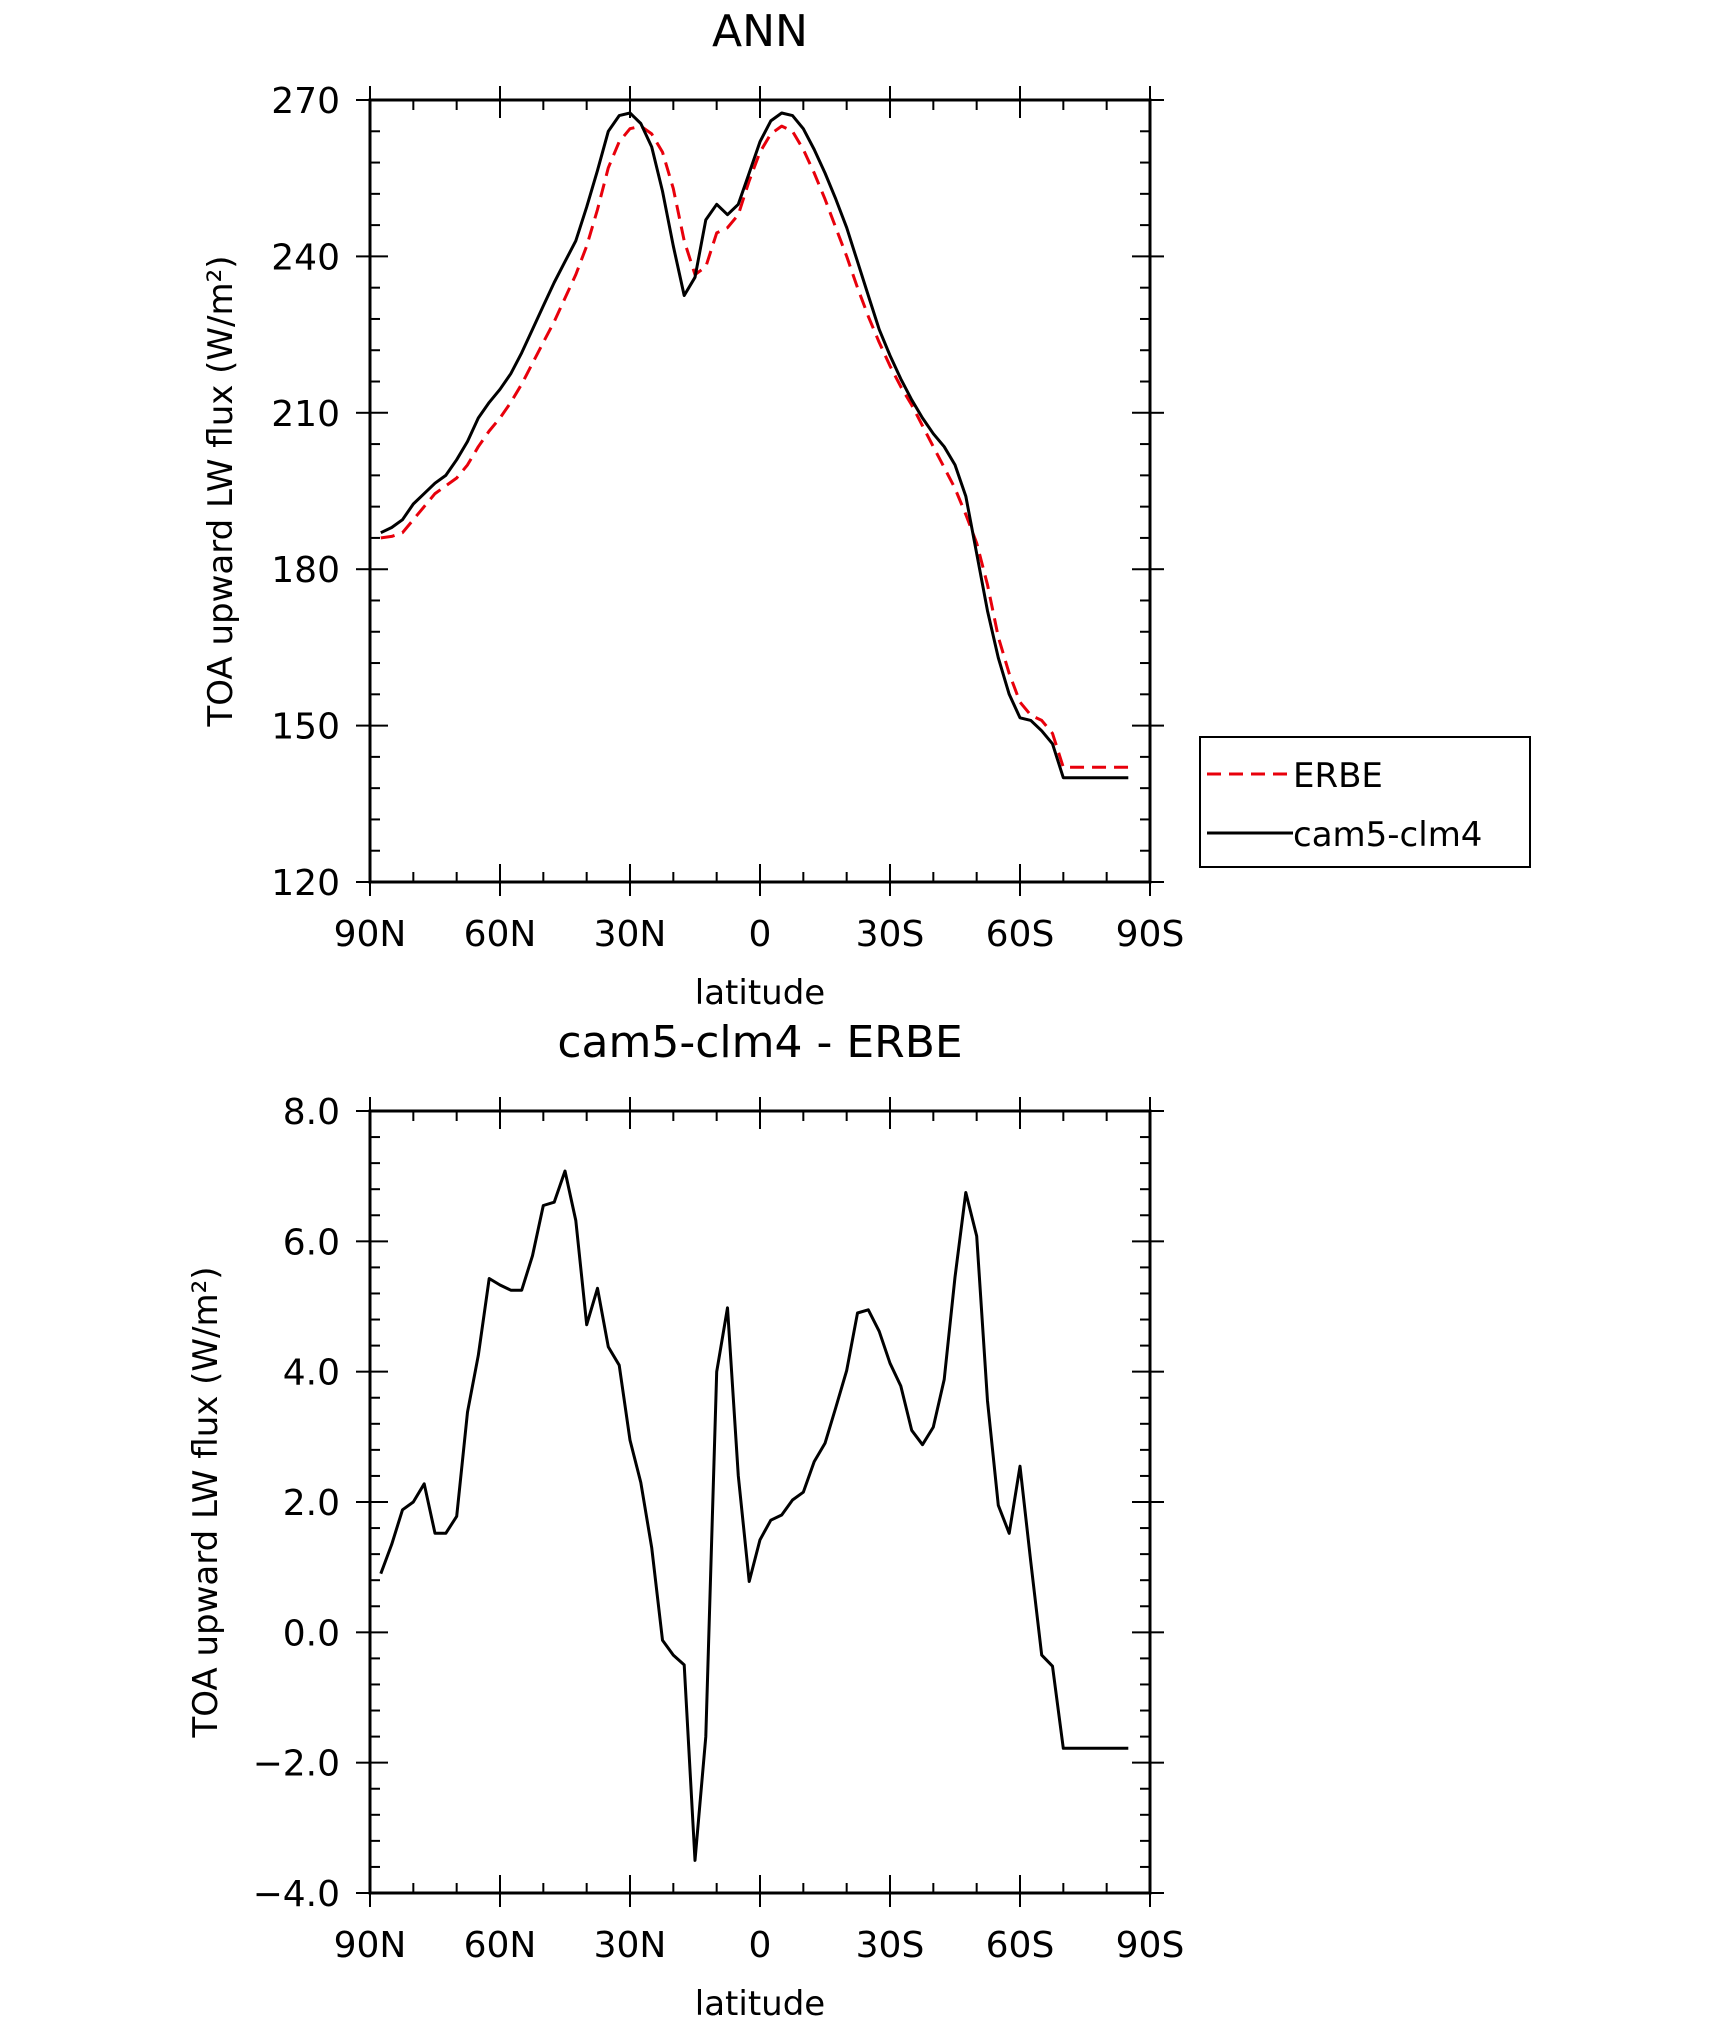 The height and width of the screenshot is (2021, 1710). Describe the element at coordinates (305, 492) in the screenshot. I see `y-tick-labels: 120 150 180 210 240 270` at that location.